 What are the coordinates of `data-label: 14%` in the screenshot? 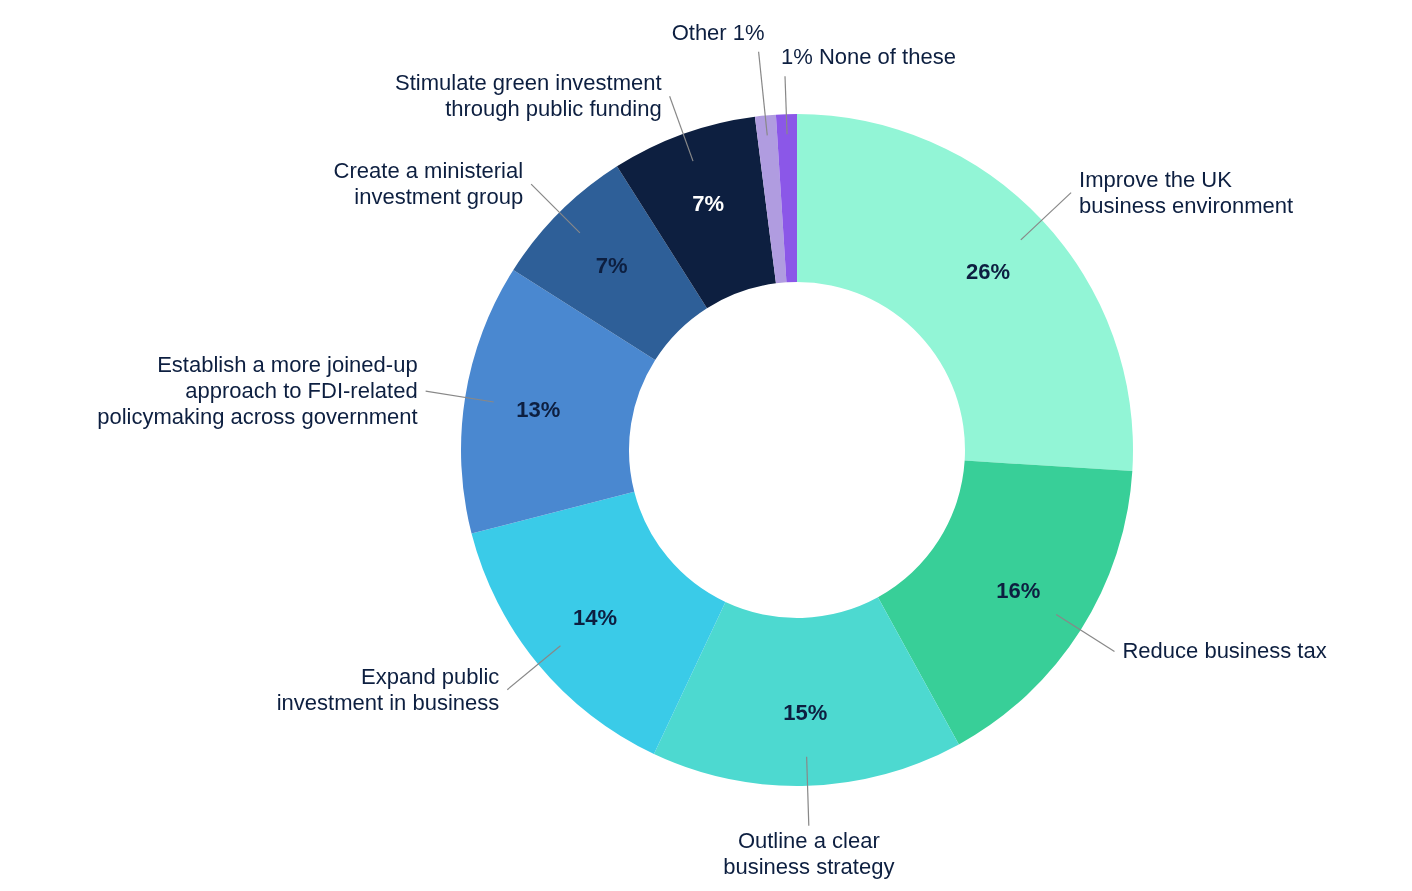 It's located at (595, 618).